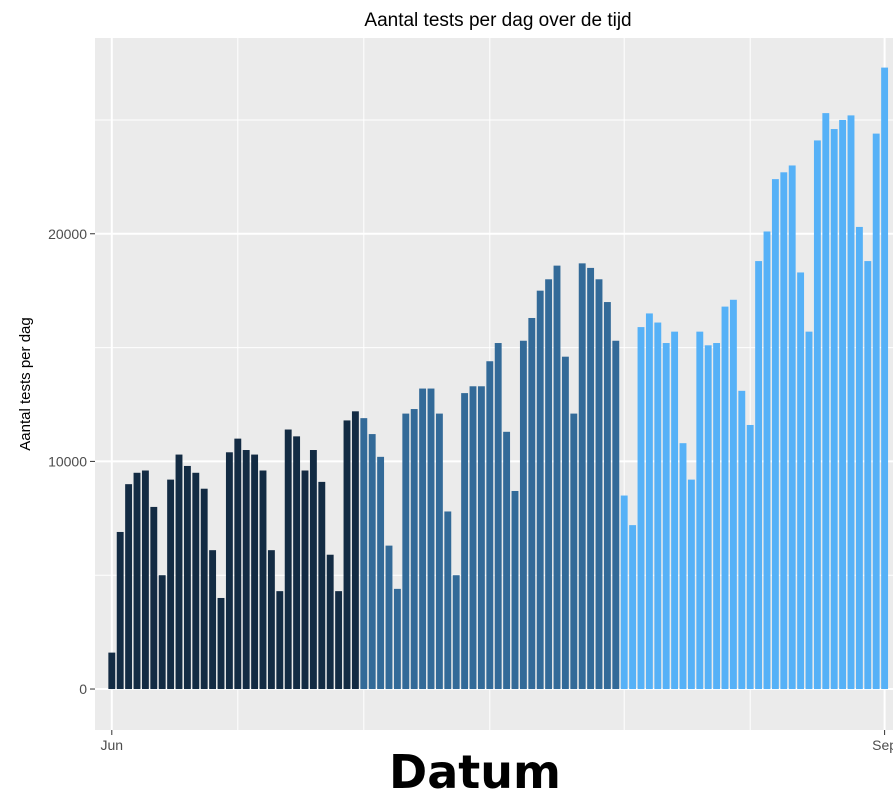 The width and height of the screenshot is (893, 790). I want to click on y-axis-label: Aantal tests per dag, so click(25, 383).